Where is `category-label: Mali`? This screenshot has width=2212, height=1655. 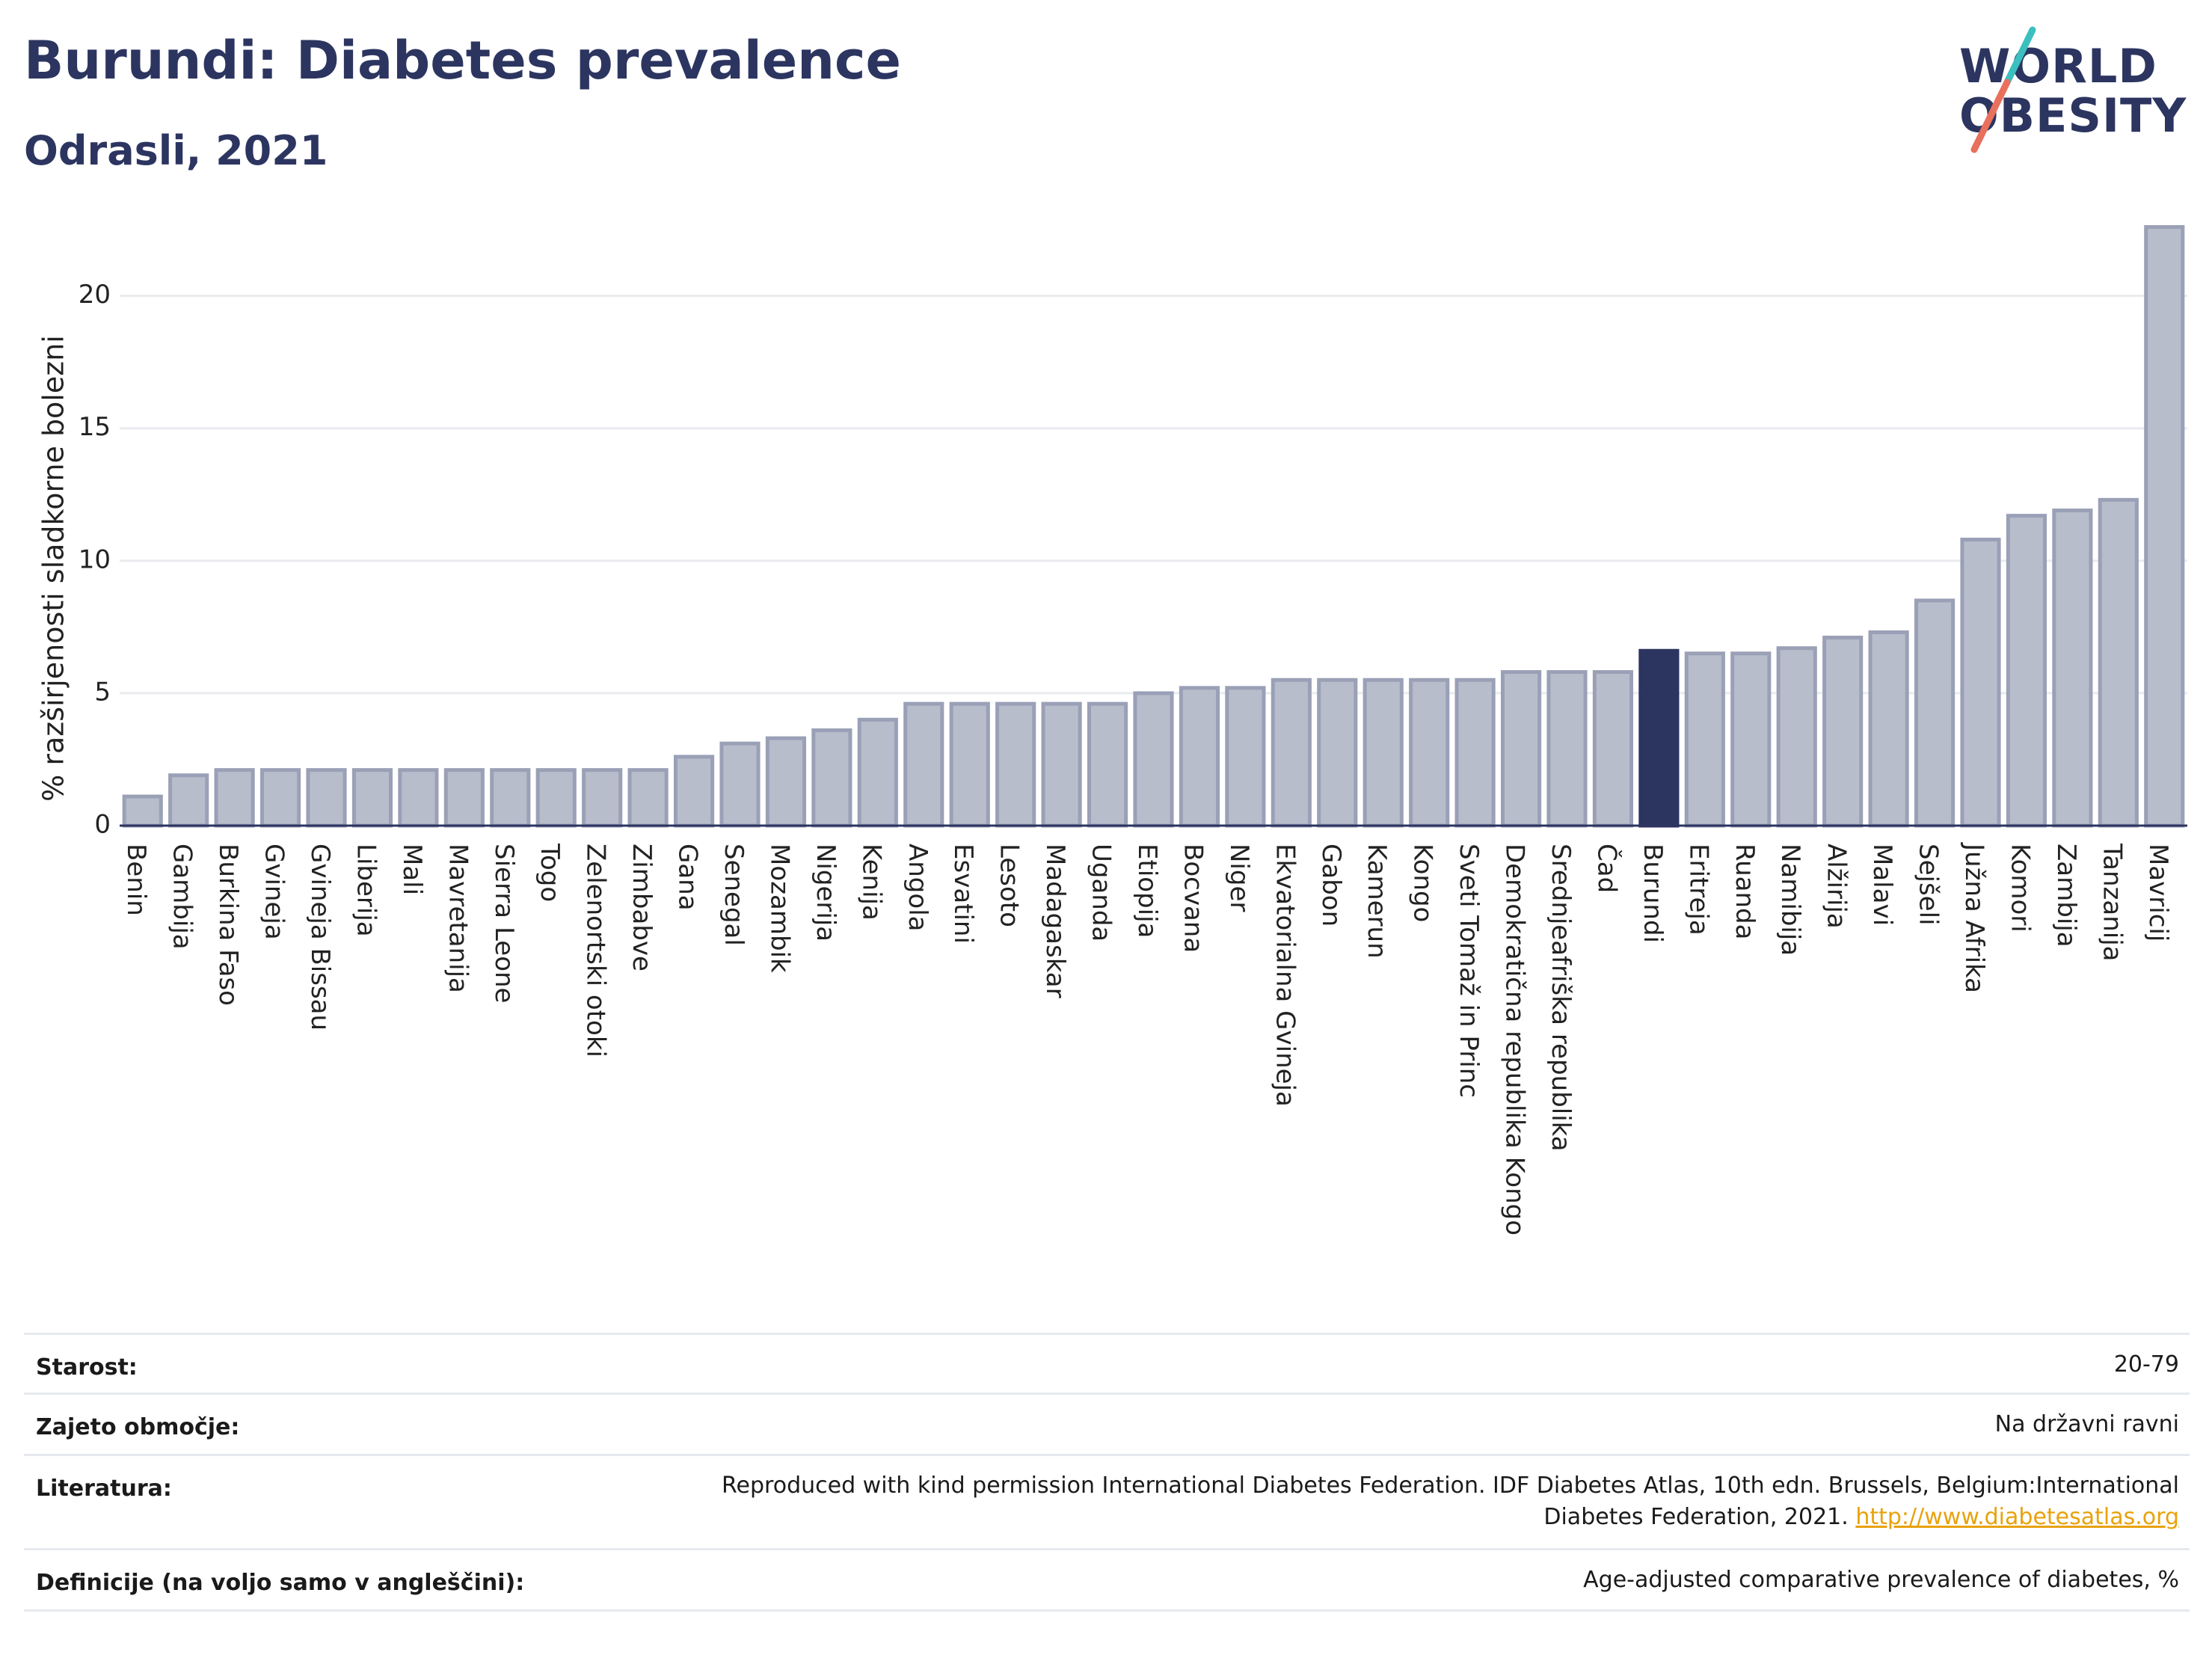 category-label: Mali is located at coordinates (412, 869).